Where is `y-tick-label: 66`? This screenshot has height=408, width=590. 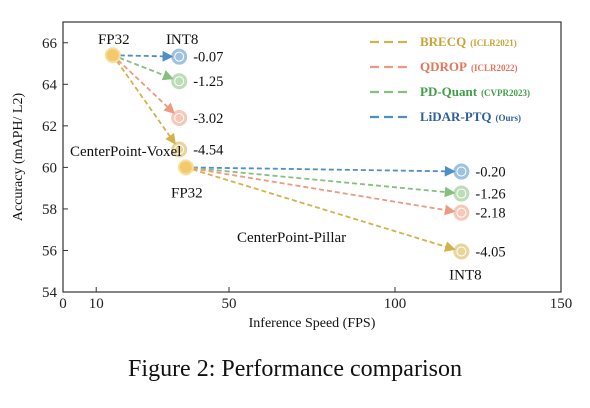
y-tick-label: 66 is located at coordinates (50, 44).